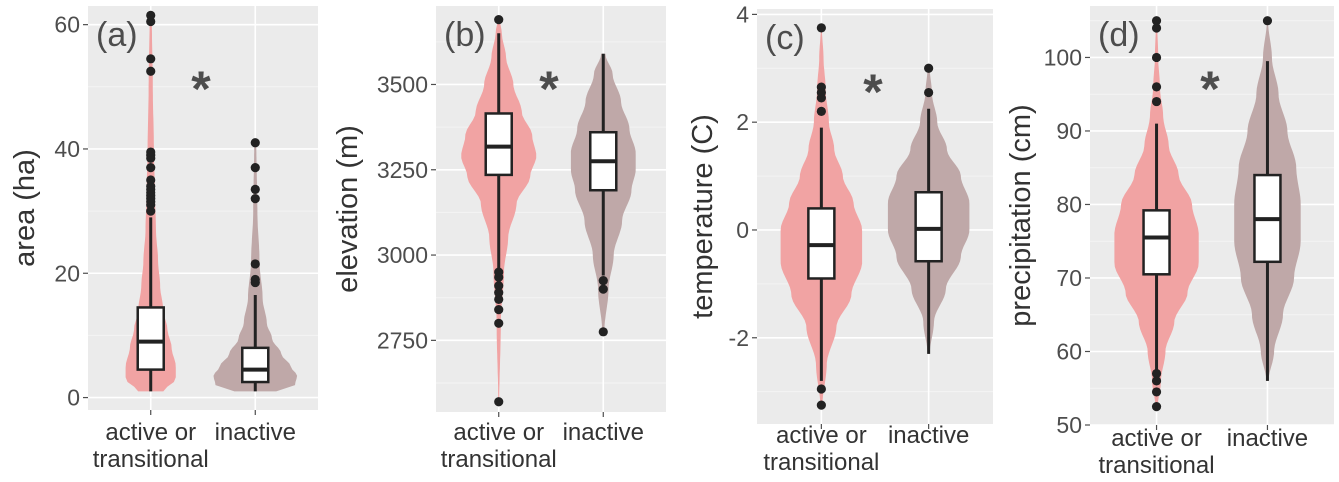 The image size is (1339, 482). I want to click on y-tick-label: 100, so click(1063, 57).